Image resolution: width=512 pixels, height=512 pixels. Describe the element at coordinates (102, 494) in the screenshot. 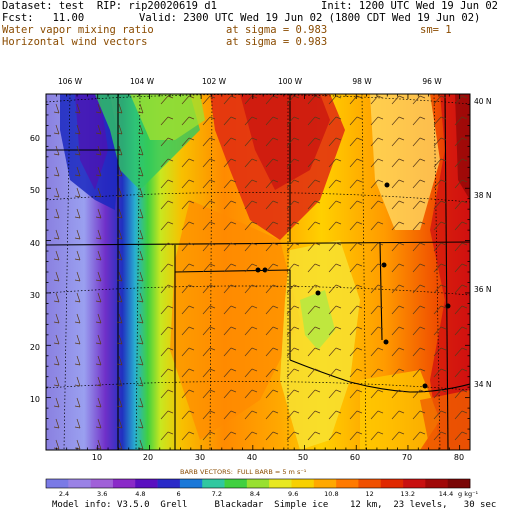

I see `colorbar-label: 3.6` at that location.